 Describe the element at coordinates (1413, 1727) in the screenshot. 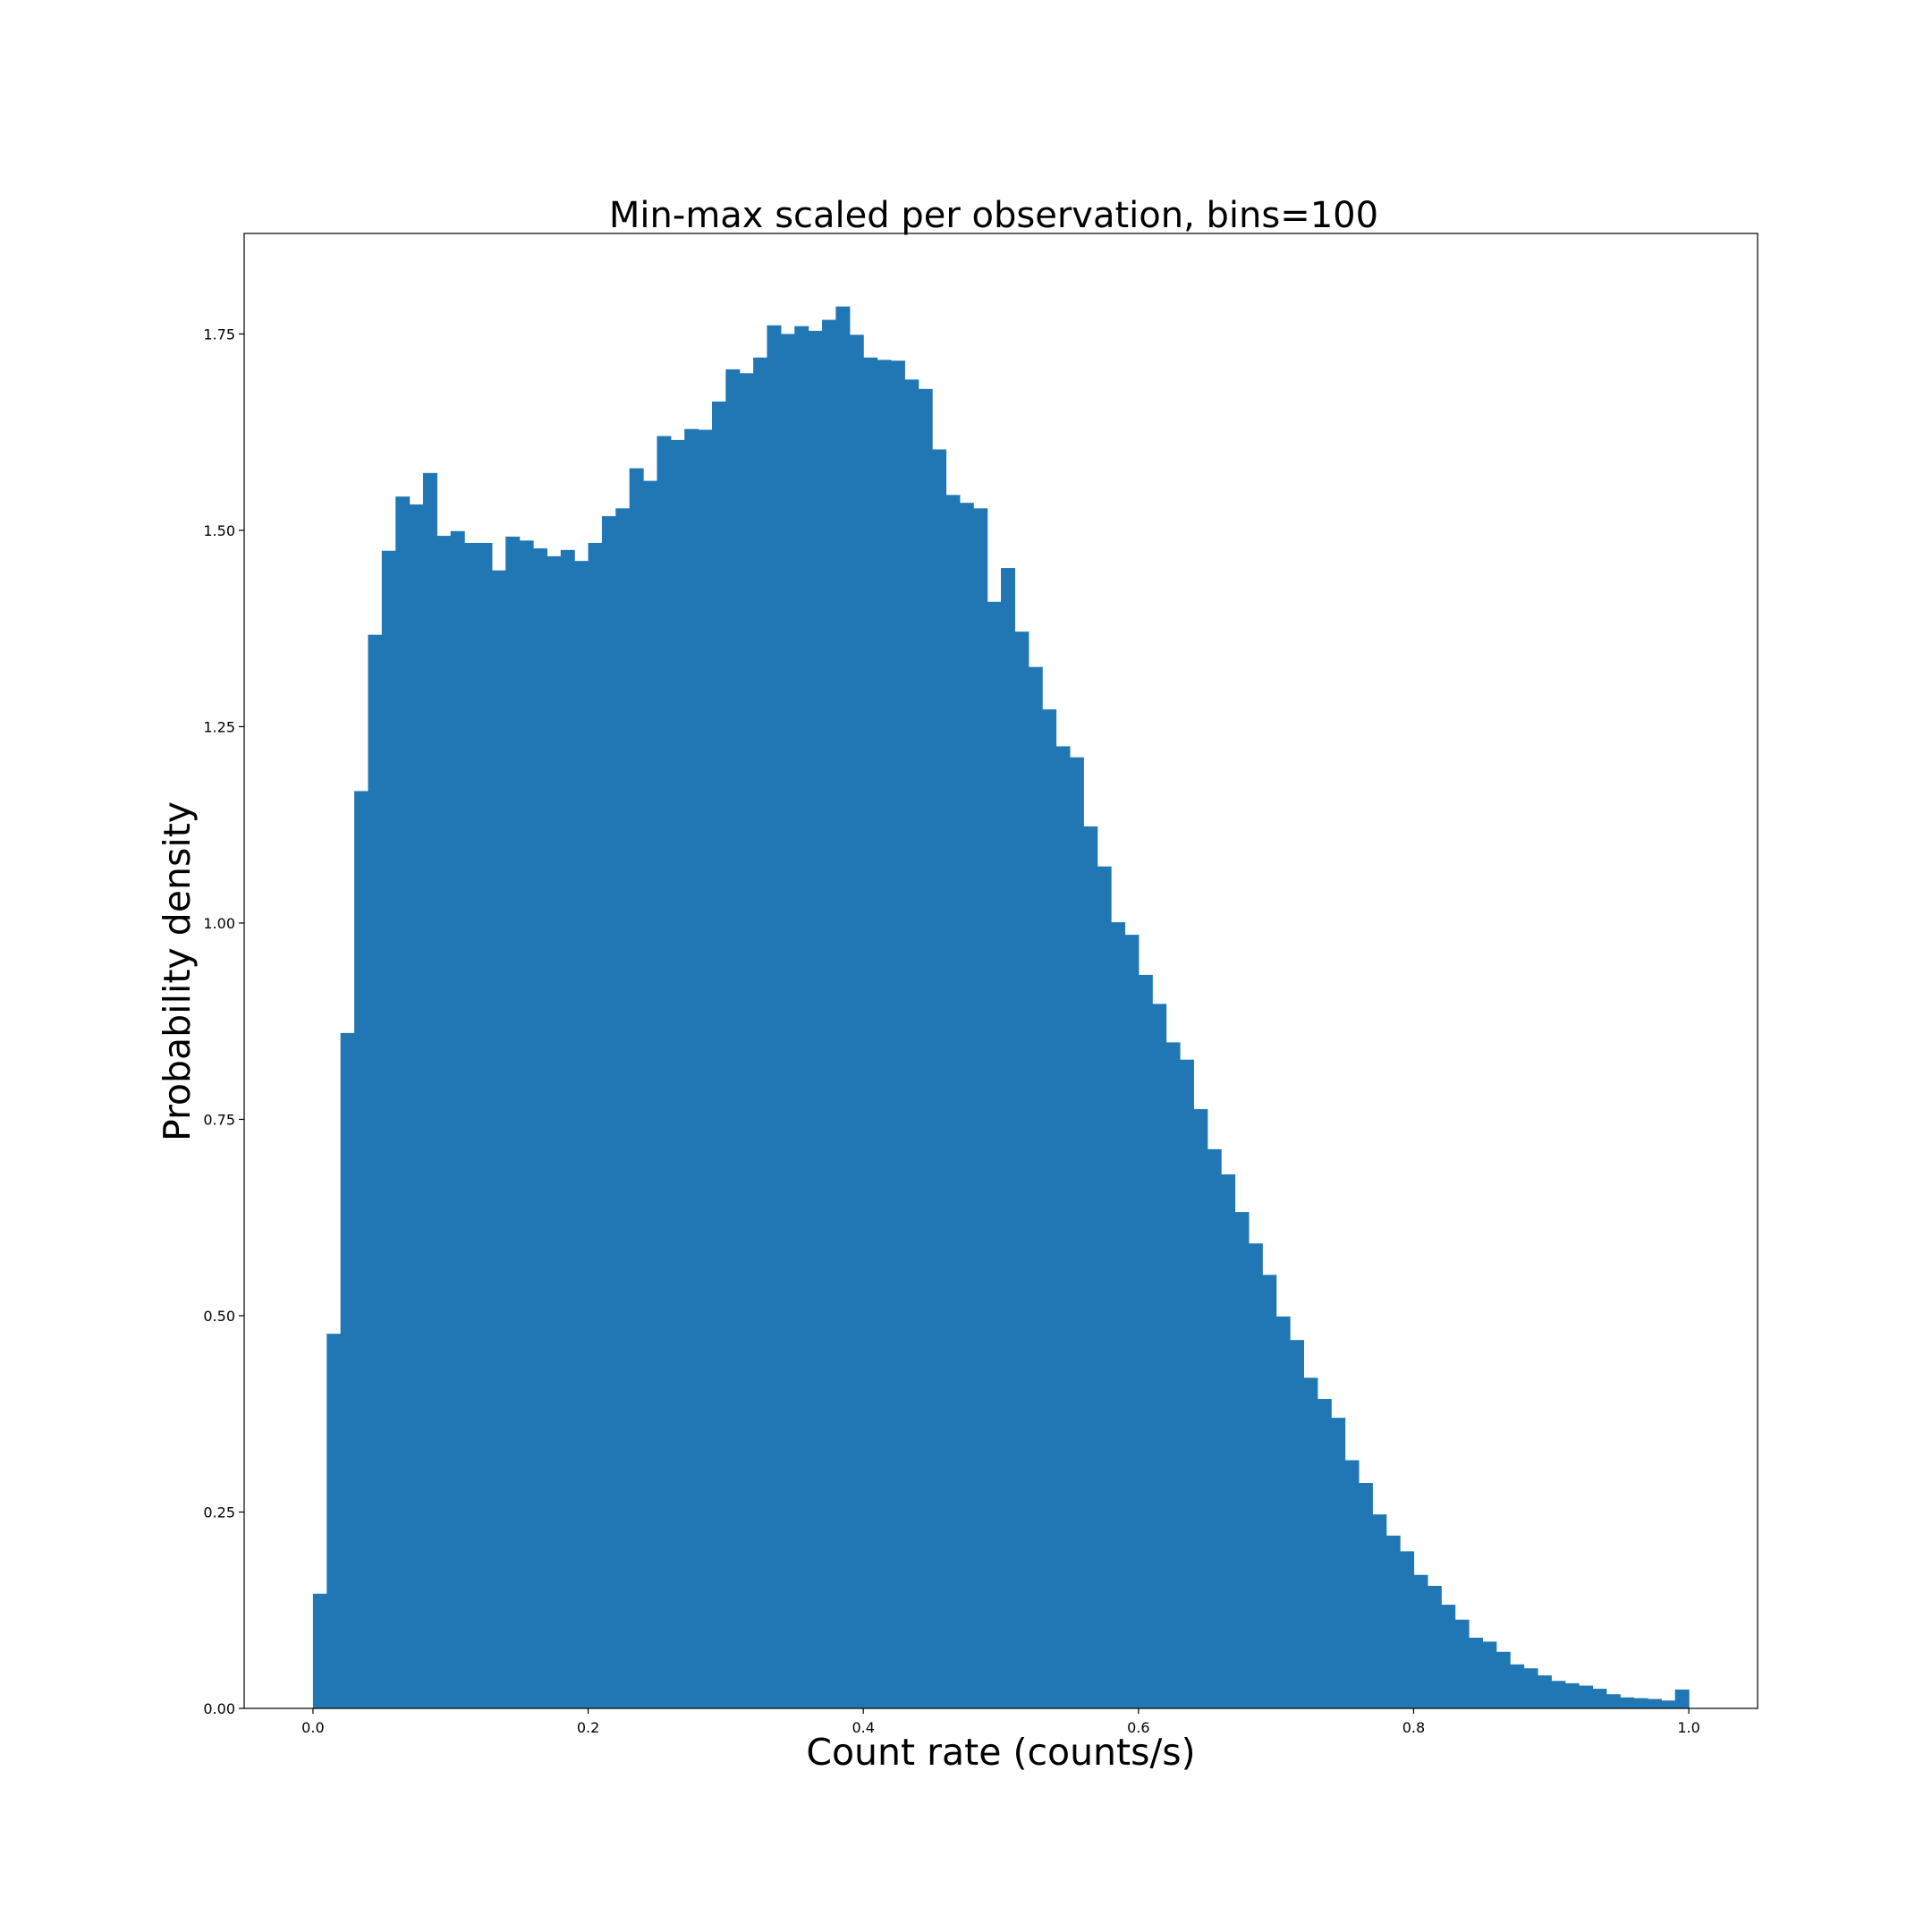

I see `x-tick-label: 0.8` at that location.